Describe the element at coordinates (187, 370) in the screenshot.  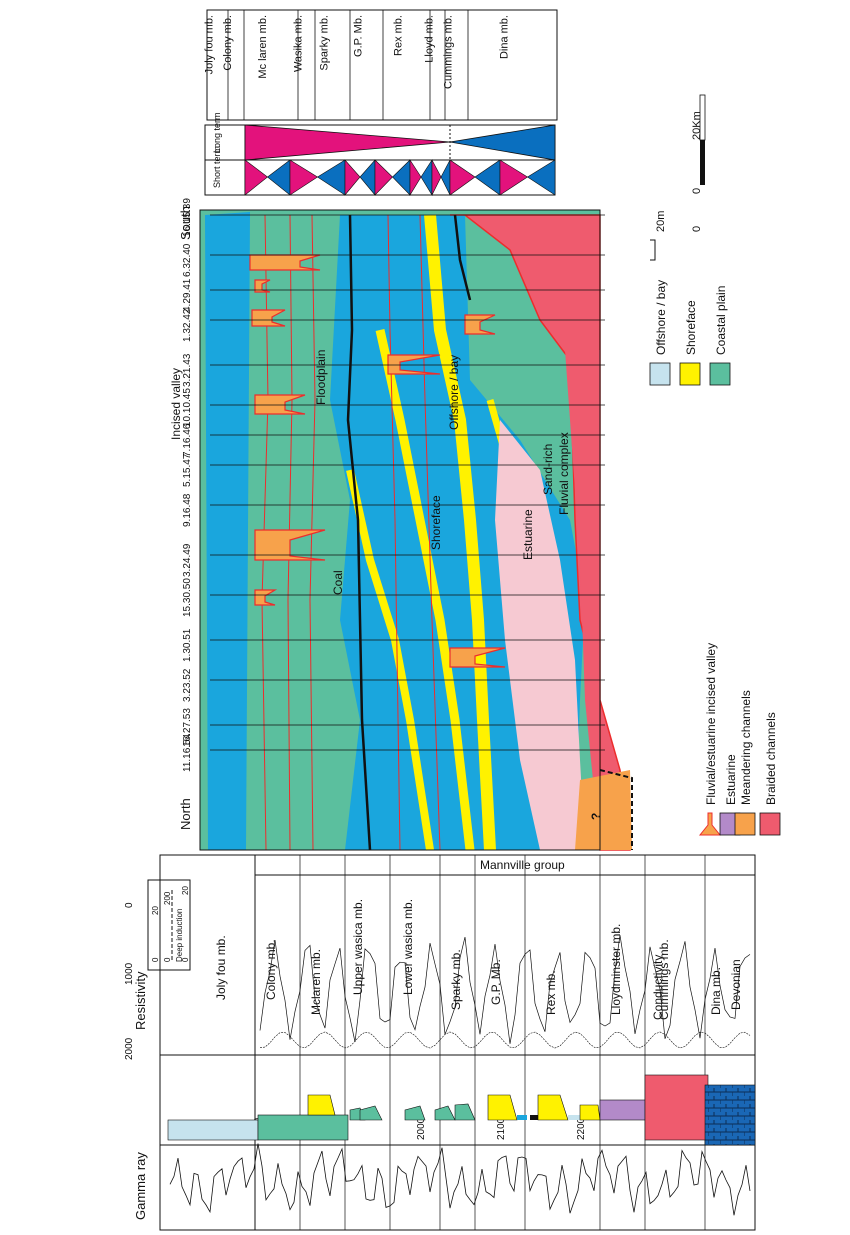
I see `well-label: 3.21.43` at that location.